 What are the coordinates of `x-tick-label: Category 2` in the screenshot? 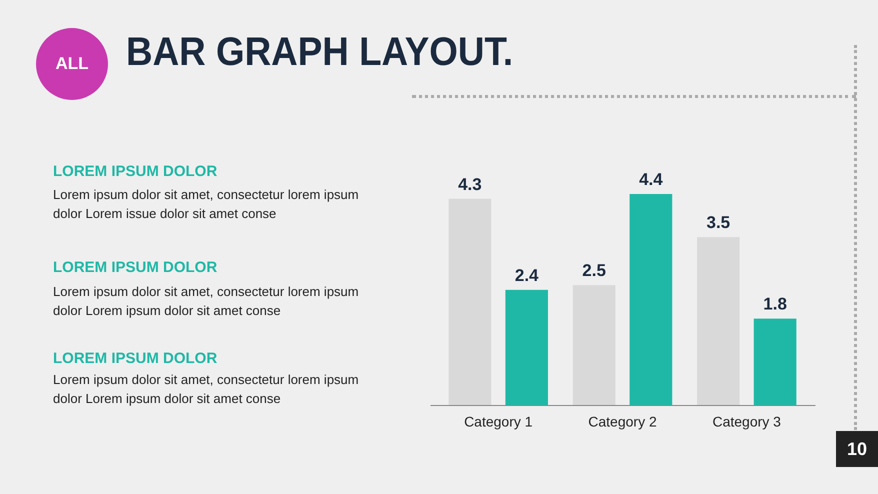 It's located at (622, 422).